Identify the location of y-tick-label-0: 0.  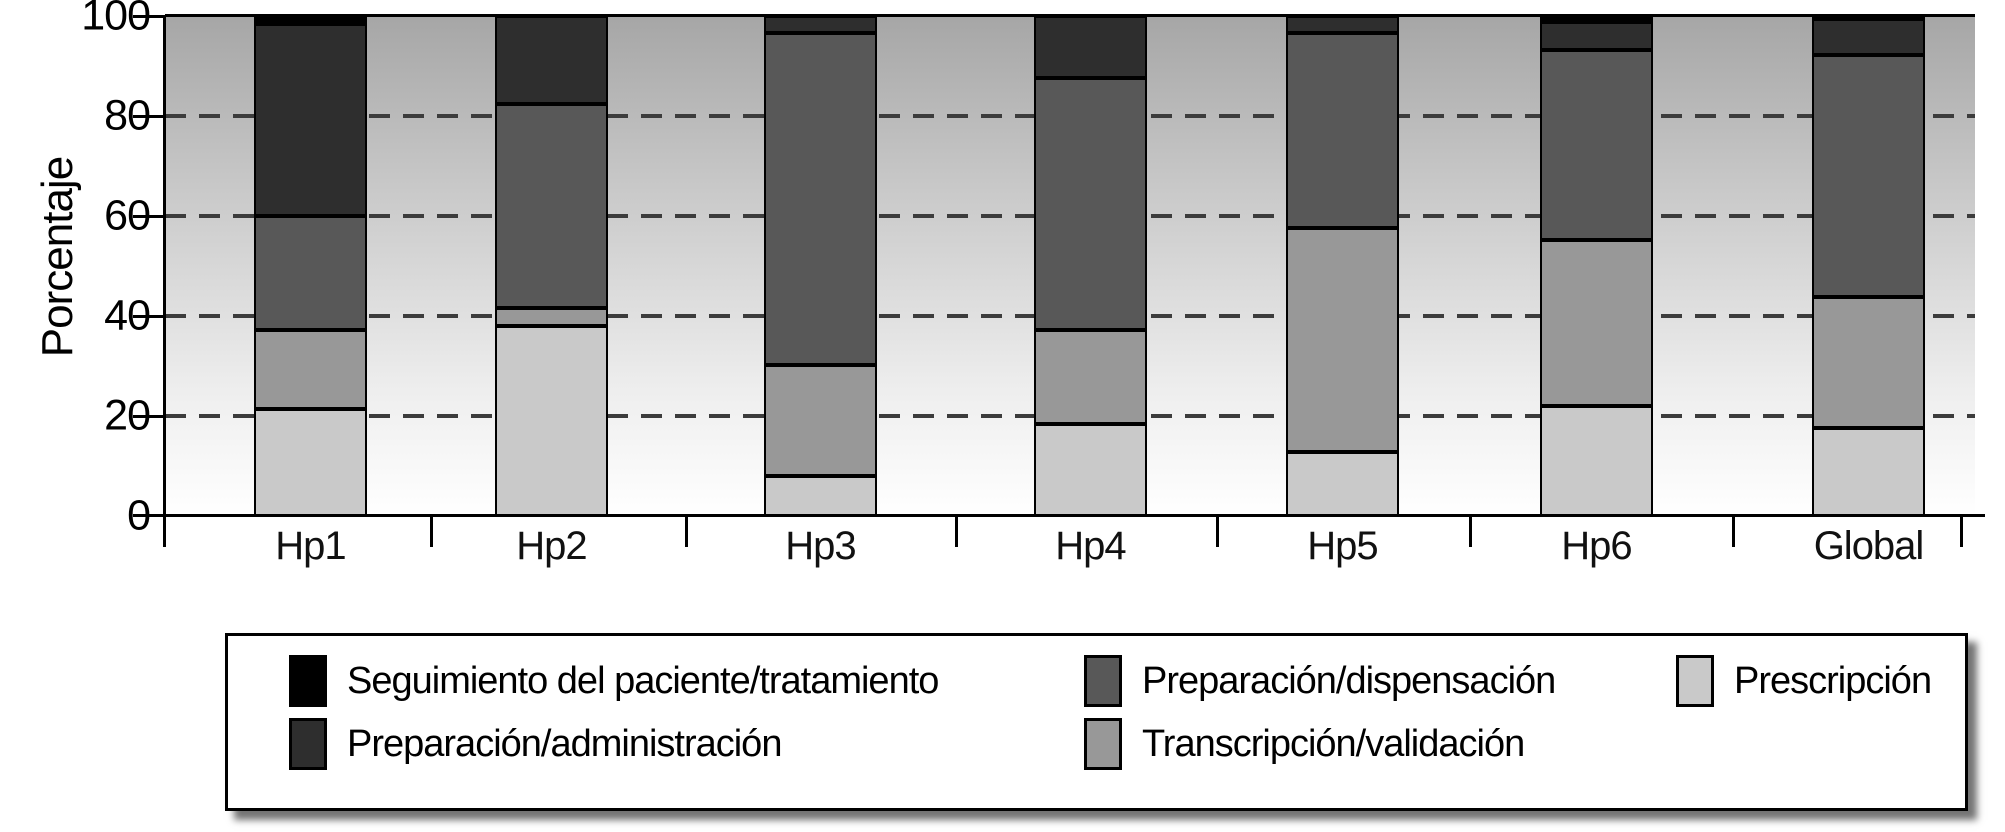
(139, 515).